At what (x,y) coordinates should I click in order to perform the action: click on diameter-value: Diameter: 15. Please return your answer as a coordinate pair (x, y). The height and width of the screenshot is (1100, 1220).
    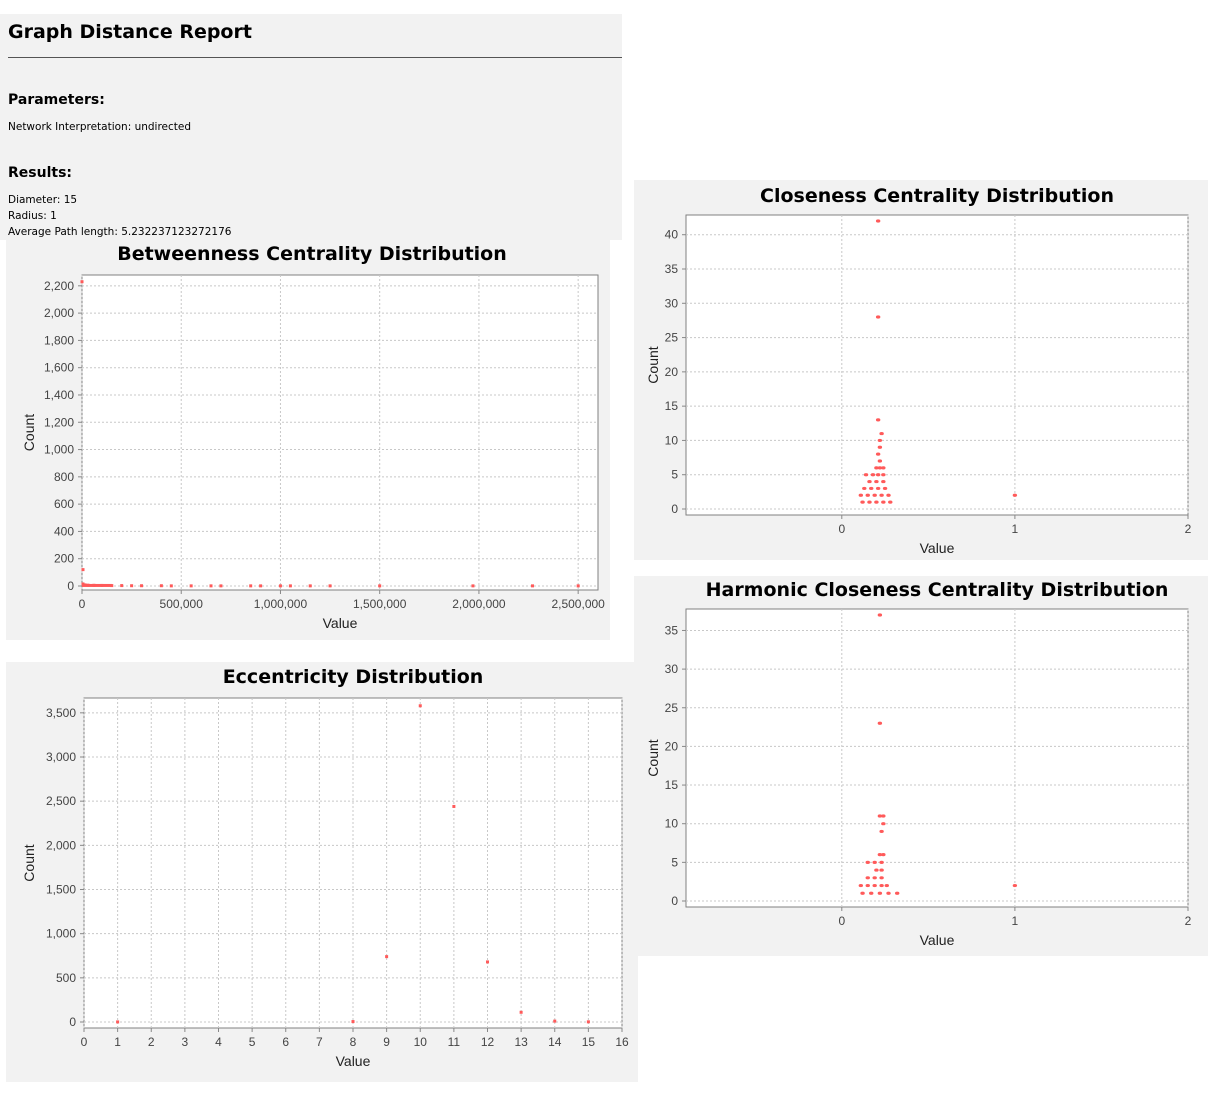
    Looking at the image, I should click on (43, 200).